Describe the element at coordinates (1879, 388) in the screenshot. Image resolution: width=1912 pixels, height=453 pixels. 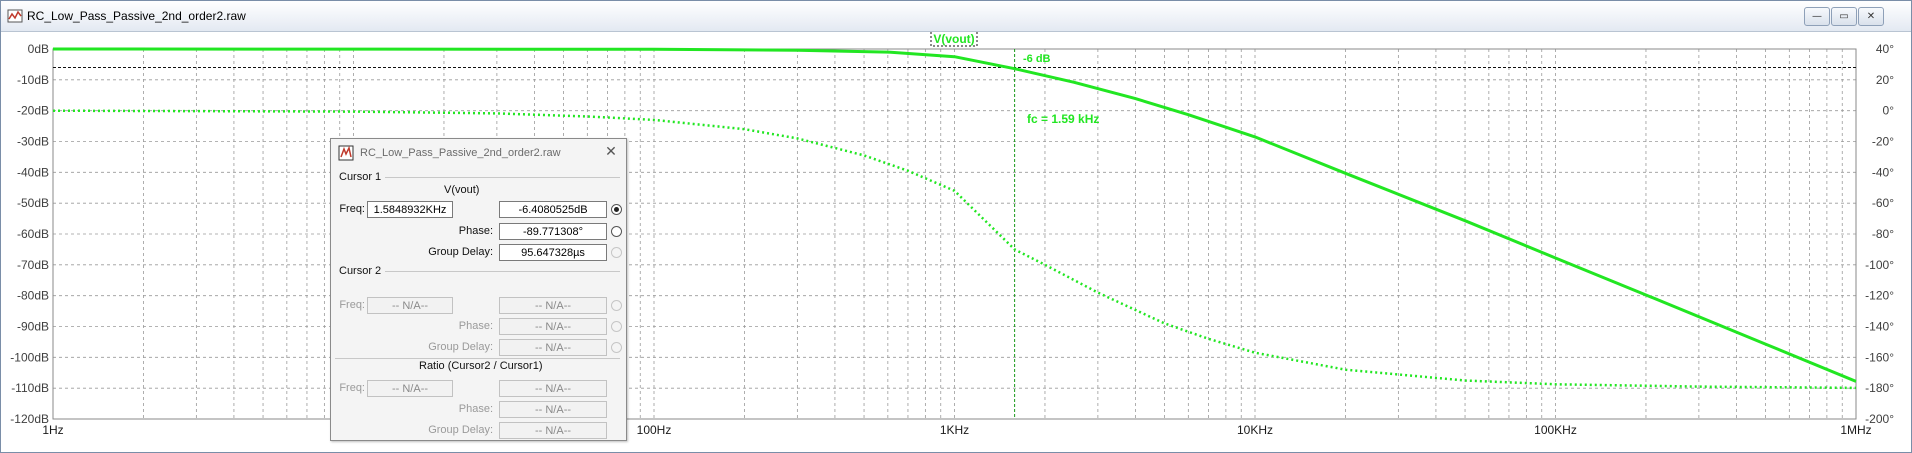
I see `y-tick-label-right: -180°` at that location.